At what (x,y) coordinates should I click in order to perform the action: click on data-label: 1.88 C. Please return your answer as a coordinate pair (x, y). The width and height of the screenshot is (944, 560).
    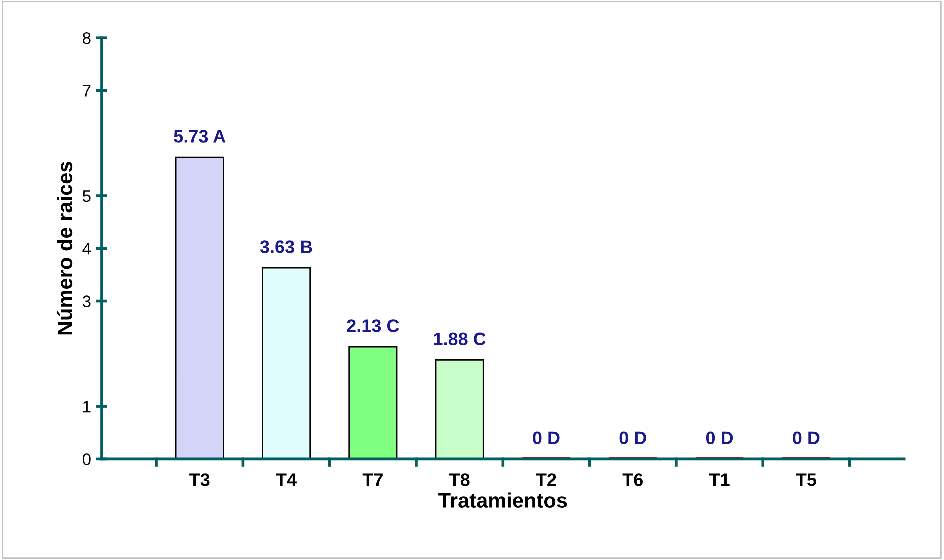
    Looking at the image, I should click on (460, 339).